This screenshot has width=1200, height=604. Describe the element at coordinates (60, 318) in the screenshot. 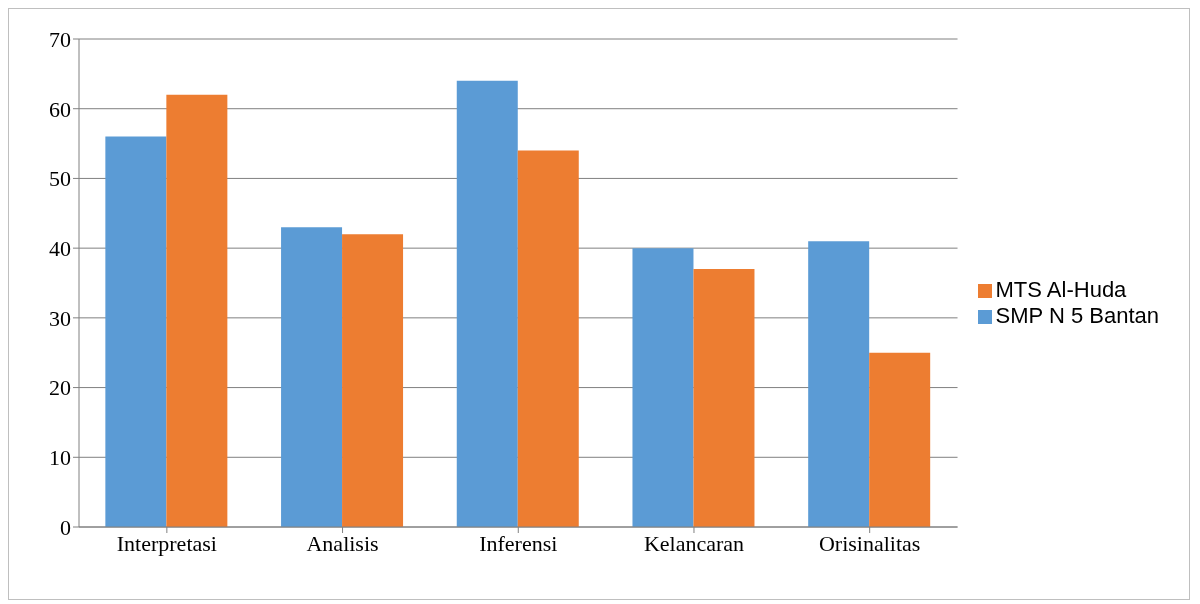

I see `y-tick-label: 30` at that location.